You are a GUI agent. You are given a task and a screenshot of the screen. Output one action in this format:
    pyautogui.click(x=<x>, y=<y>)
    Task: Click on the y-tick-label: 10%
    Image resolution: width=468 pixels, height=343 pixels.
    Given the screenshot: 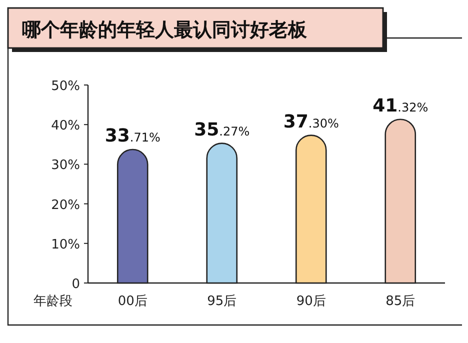 What is the action you would take?
    pyautogui.click(x=65, y=244)
    